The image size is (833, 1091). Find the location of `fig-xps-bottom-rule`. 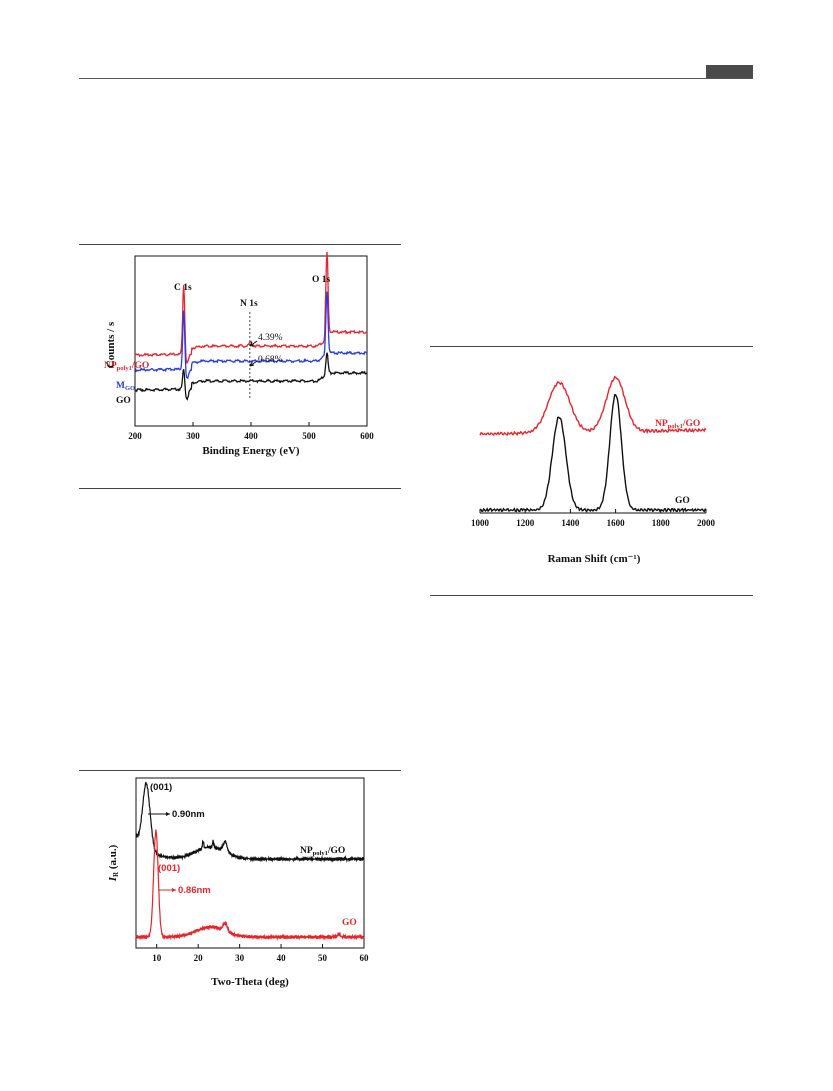

fig-xps-bottom-rule is located at coordinates (240, 488).